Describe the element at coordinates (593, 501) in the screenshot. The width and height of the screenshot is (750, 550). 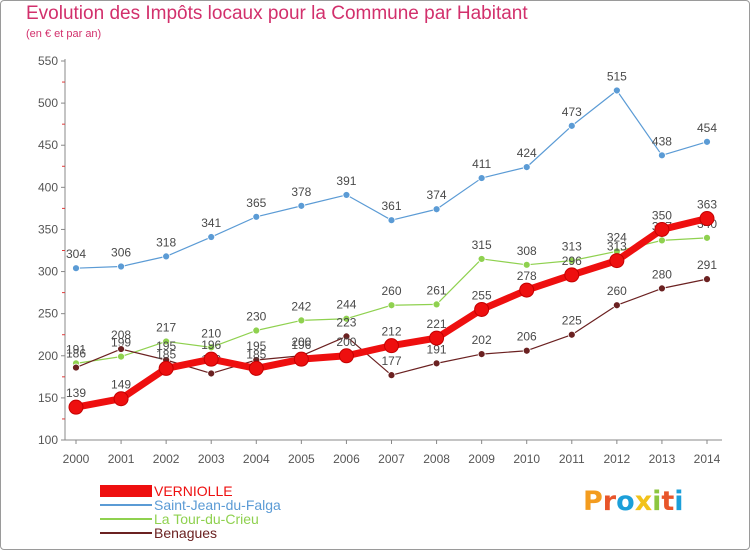
I see `logo-letter: P` at that location.